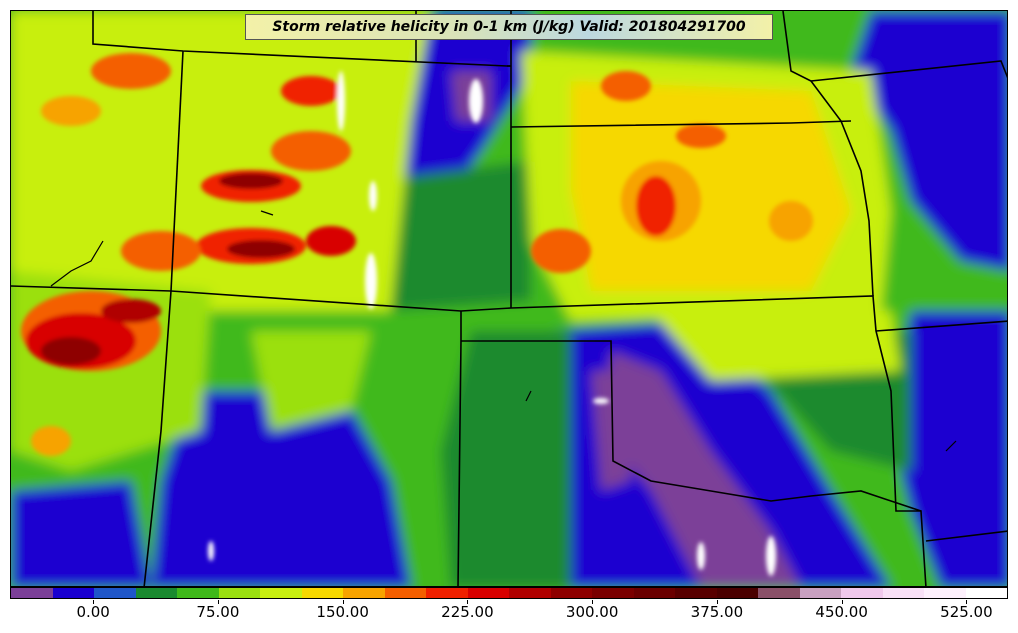 This screenshot has height=633, width=1018. I want to click on colorbar-tick-label: 525.00, so click(966, 612).